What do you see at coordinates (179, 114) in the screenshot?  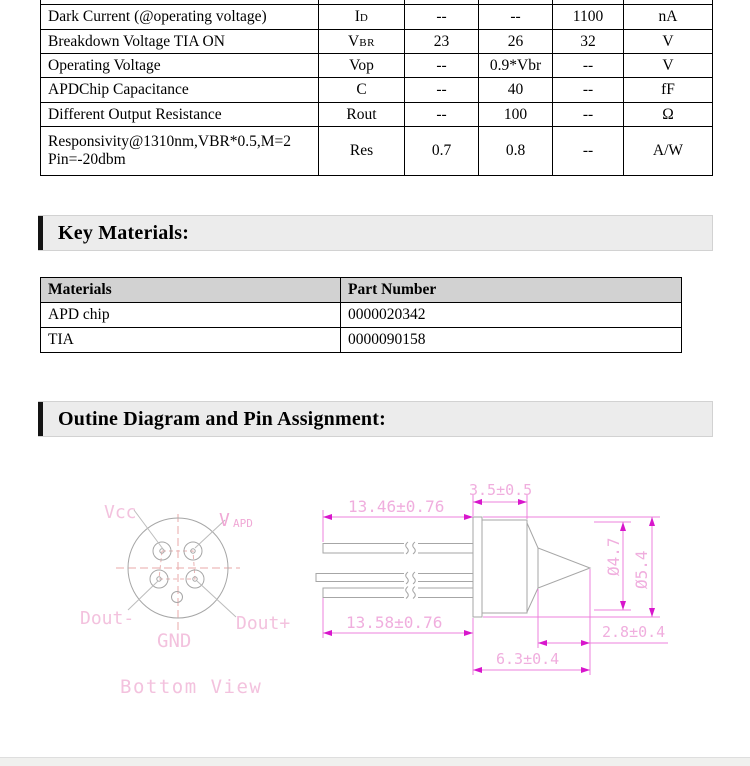 I see `param-cell: Different Output Resistance` at bounding box center [179, 114].